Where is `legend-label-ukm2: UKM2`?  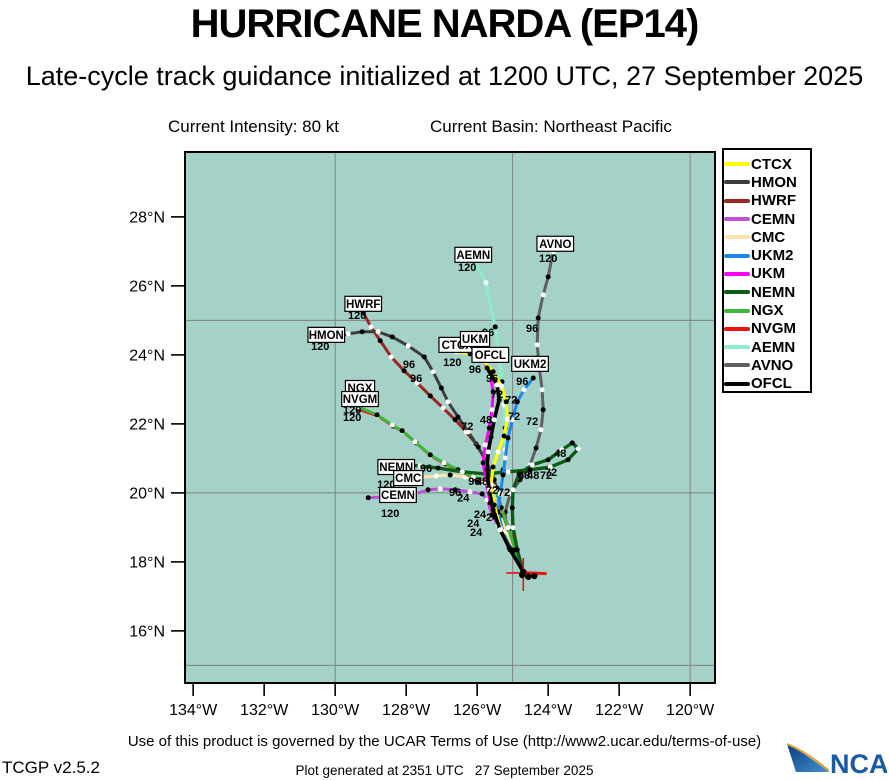 legend-label-ukm2: UKM2 is located at coordinates (772, 256).